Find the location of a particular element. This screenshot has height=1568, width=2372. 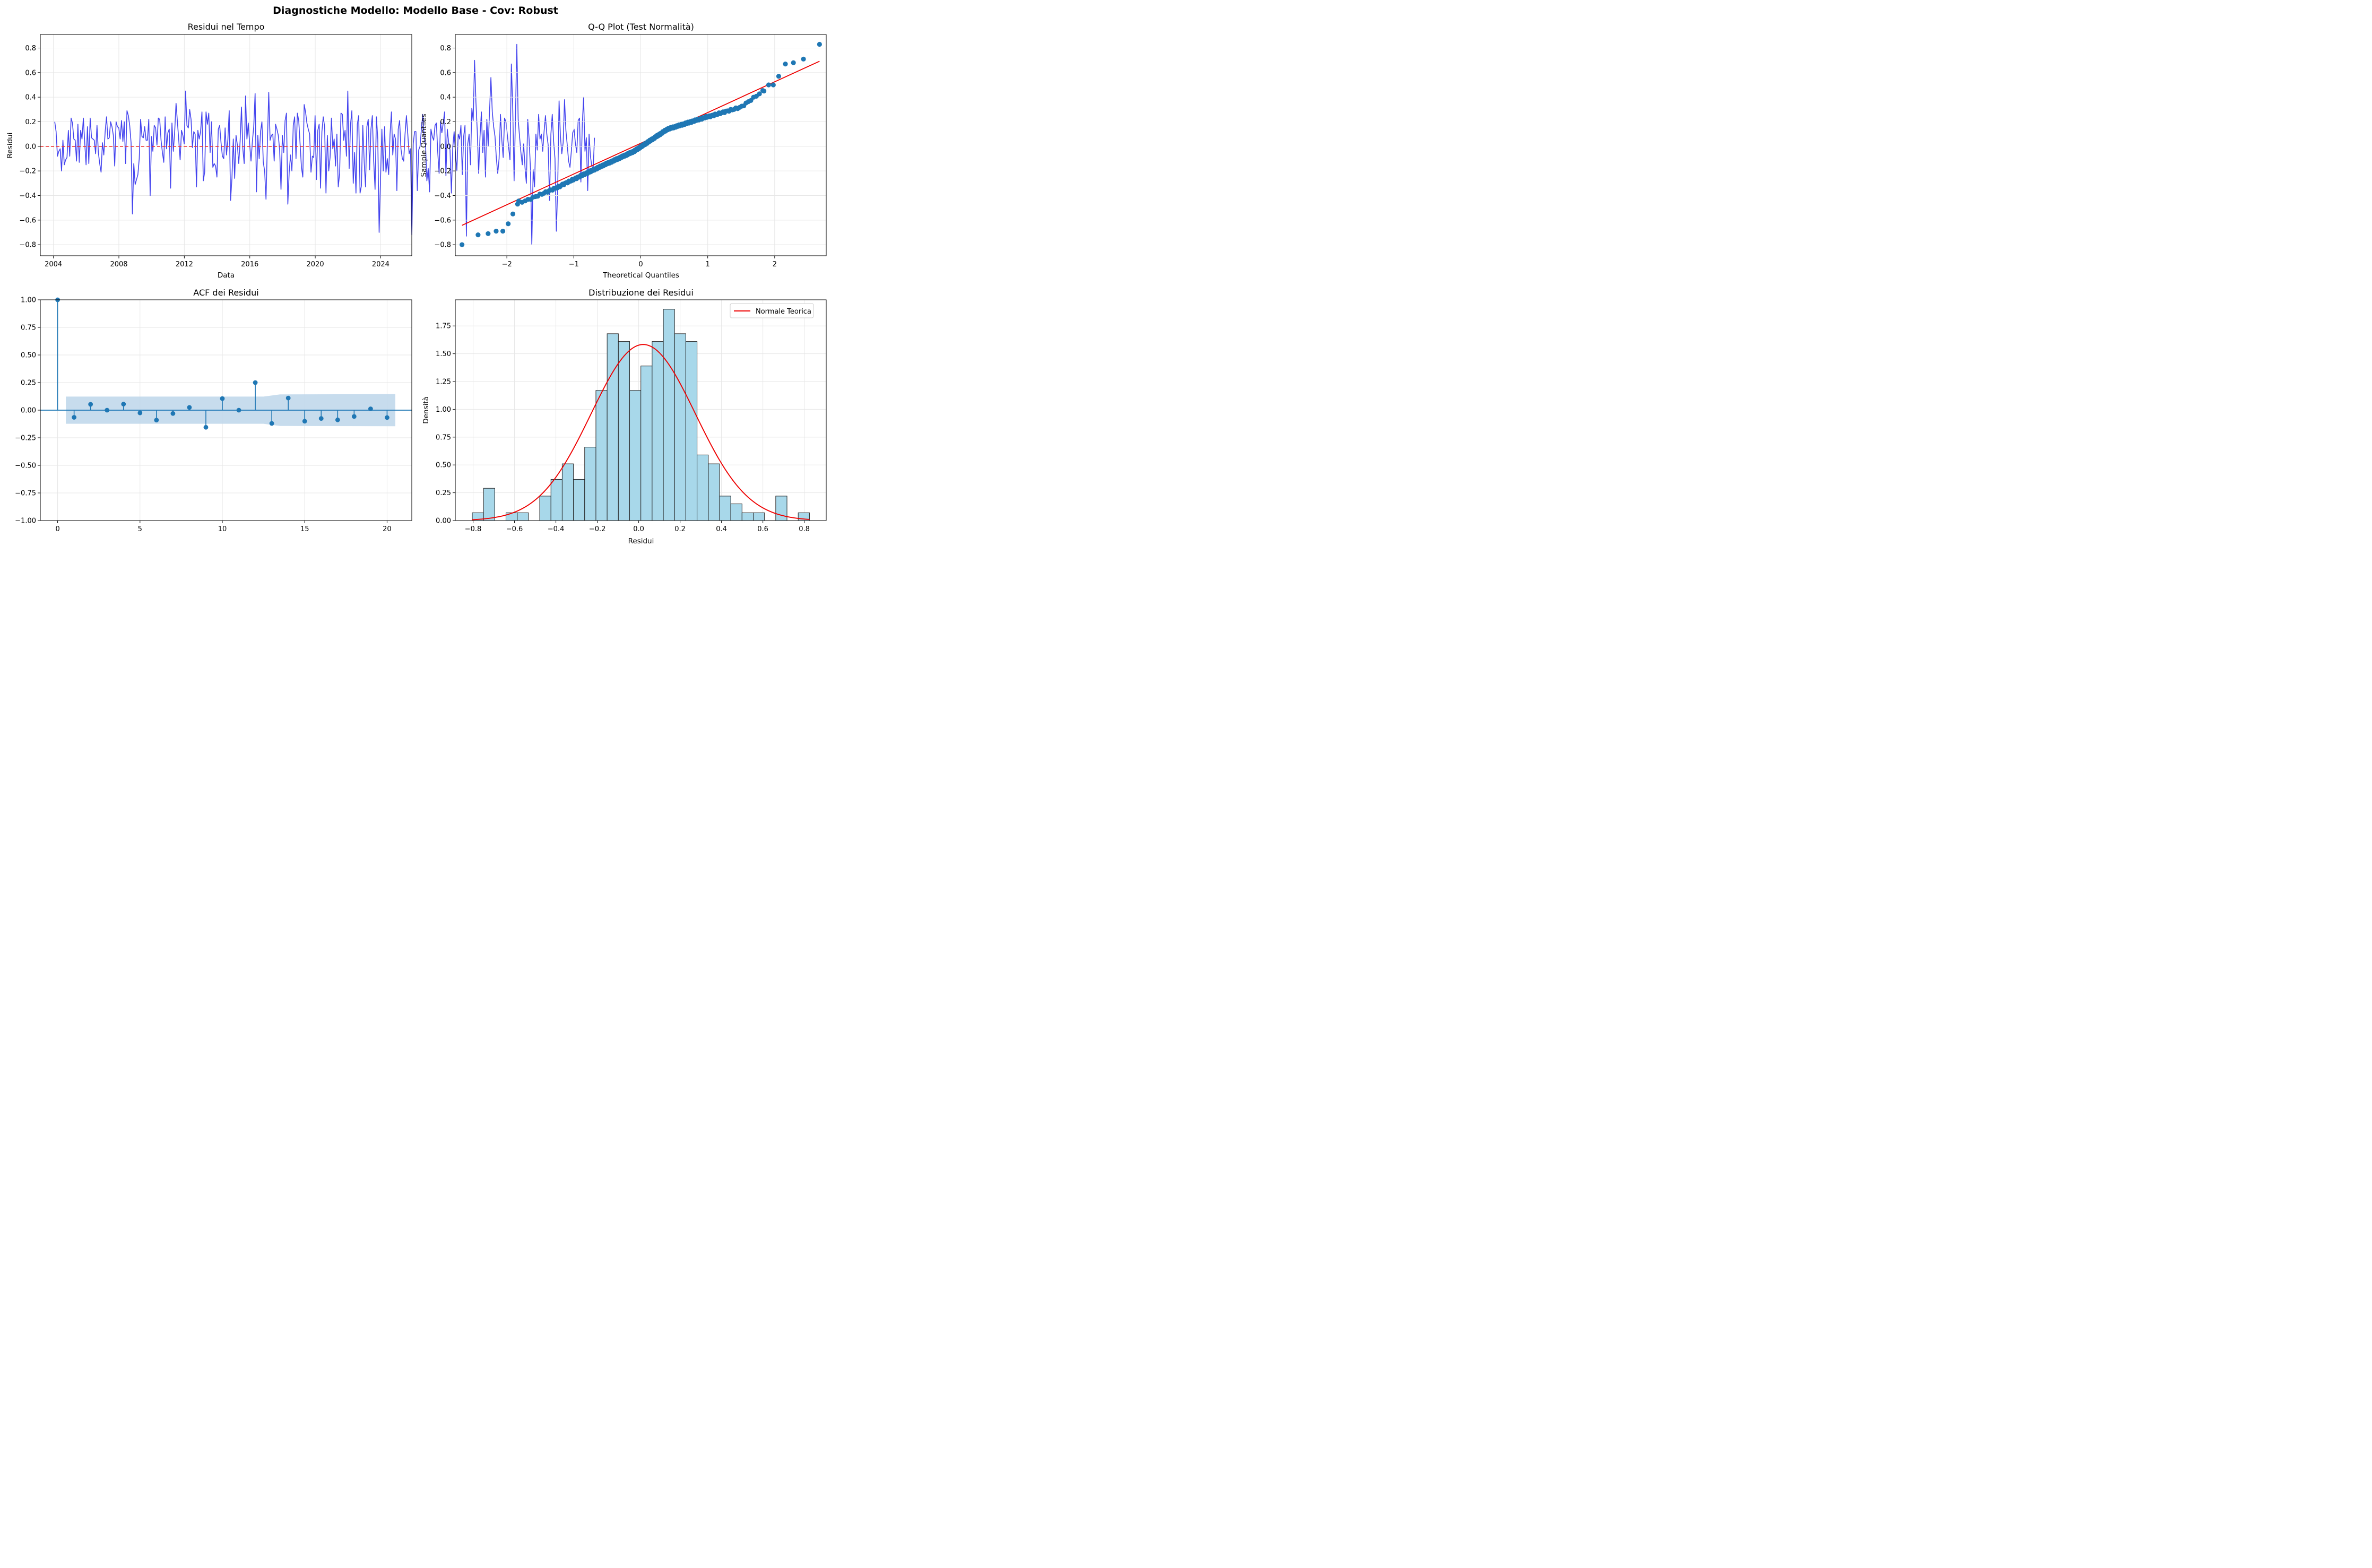

residuals-time-plot-area is located at coordinates (317, 144).